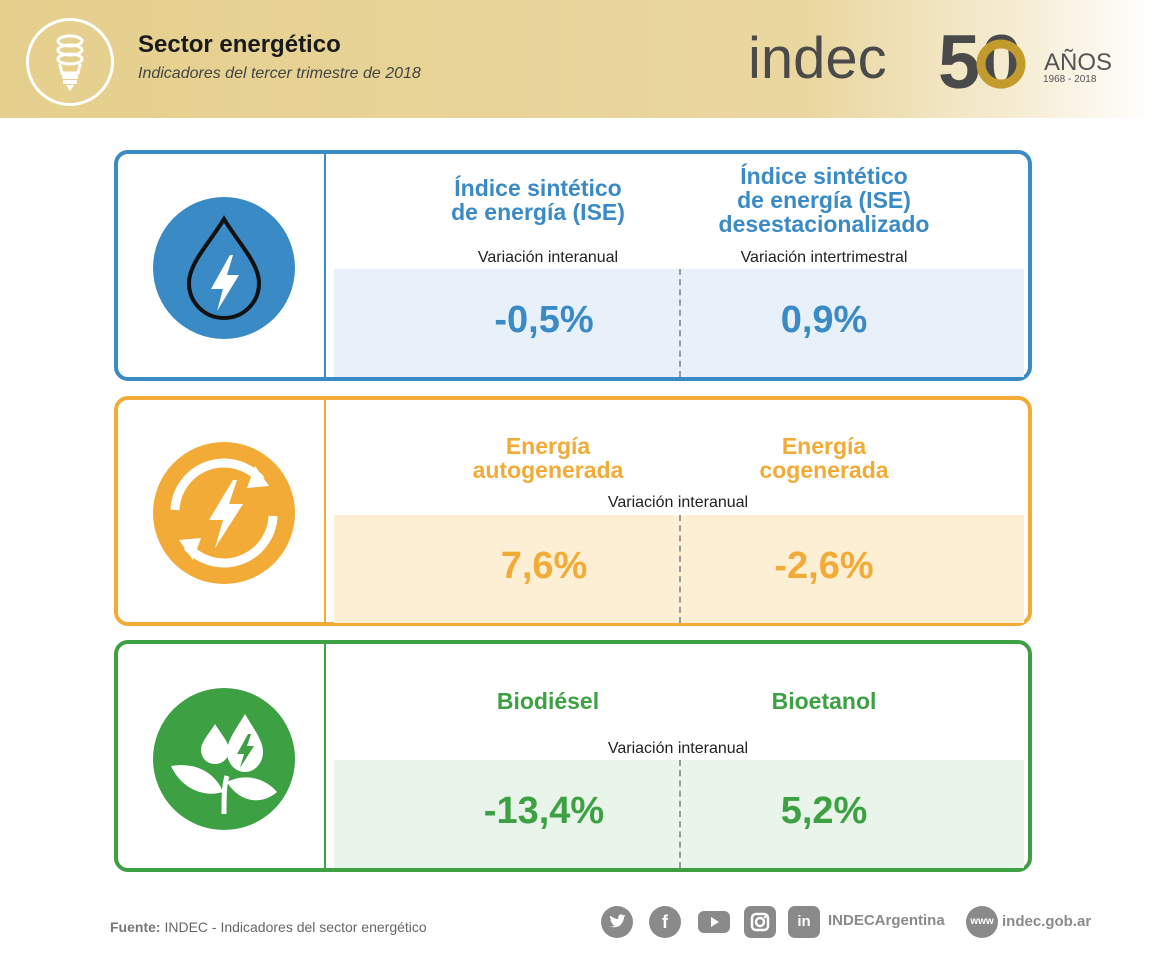  I want to click on ise-value-area: -0,5% 0,9%, so click(679, 323).